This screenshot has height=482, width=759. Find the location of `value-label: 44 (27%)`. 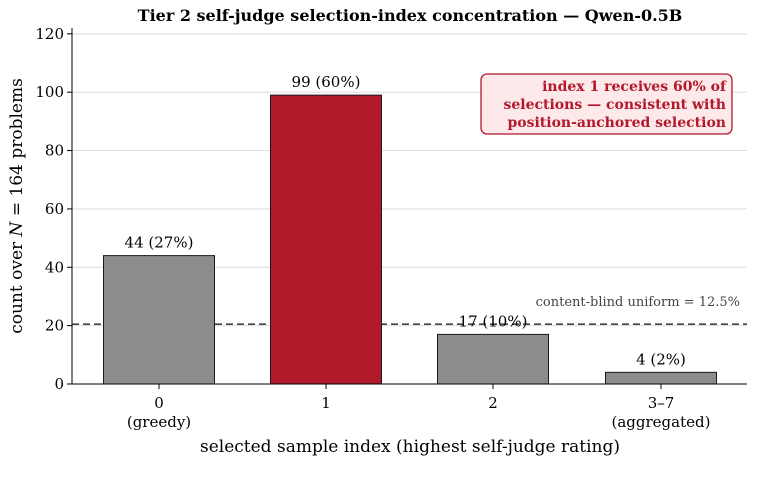

value-label: 44 (27%) is located at coordinates (159, 243).